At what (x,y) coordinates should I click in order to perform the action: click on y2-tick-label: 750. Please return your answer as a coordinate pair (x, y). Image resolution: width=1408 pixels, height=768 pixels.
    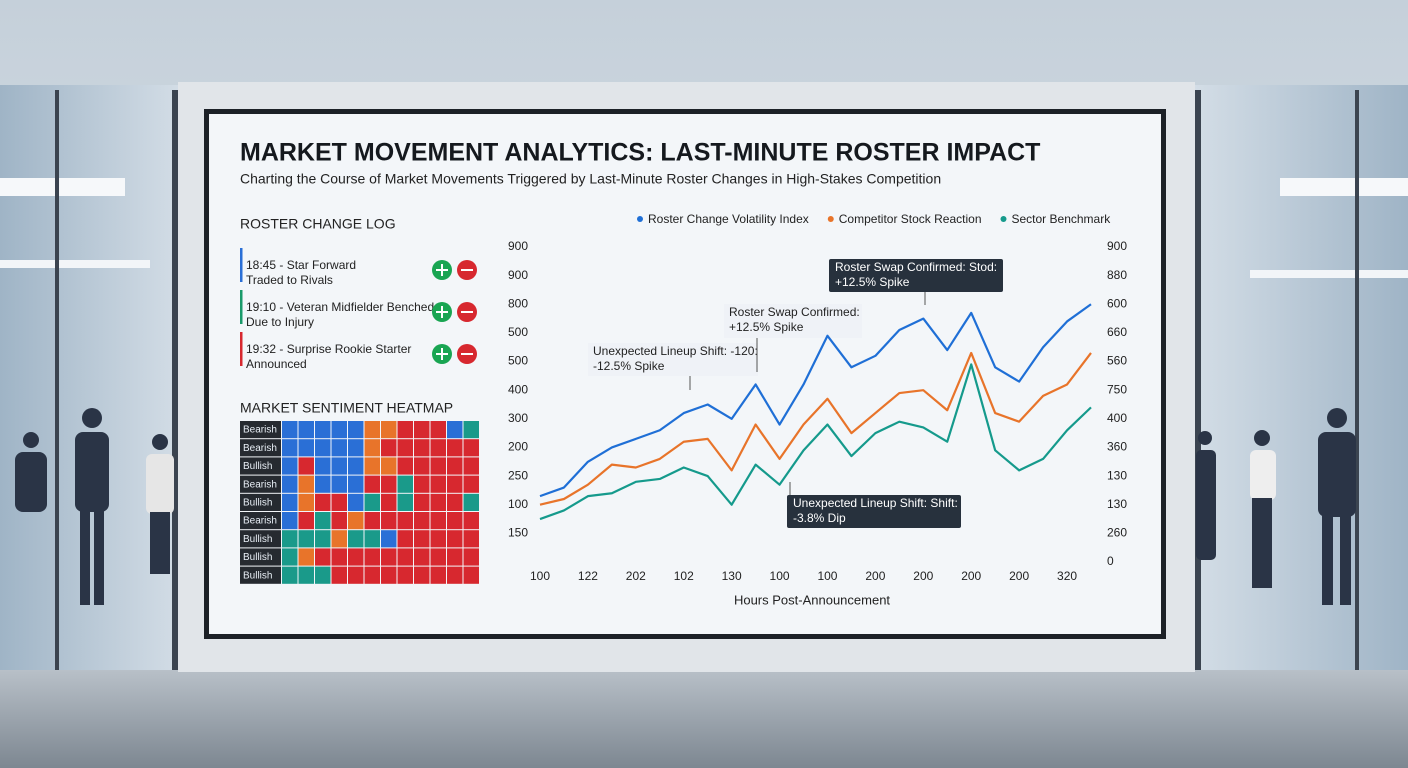
    Looking at the image, I should click on (1117, 389).